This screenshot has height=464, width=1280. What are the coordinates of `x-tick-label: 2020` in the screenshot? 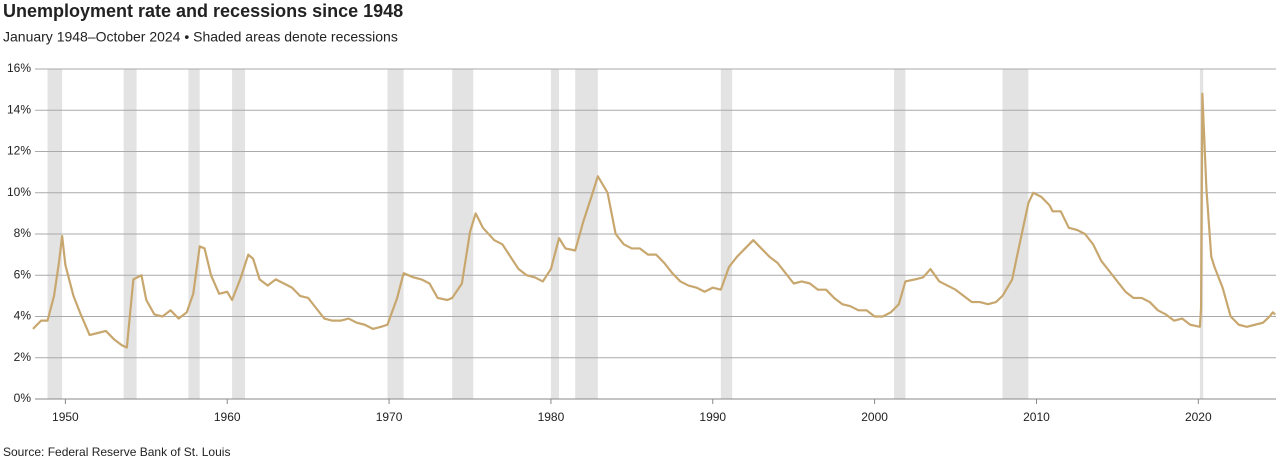 It's located at (1198, 417).